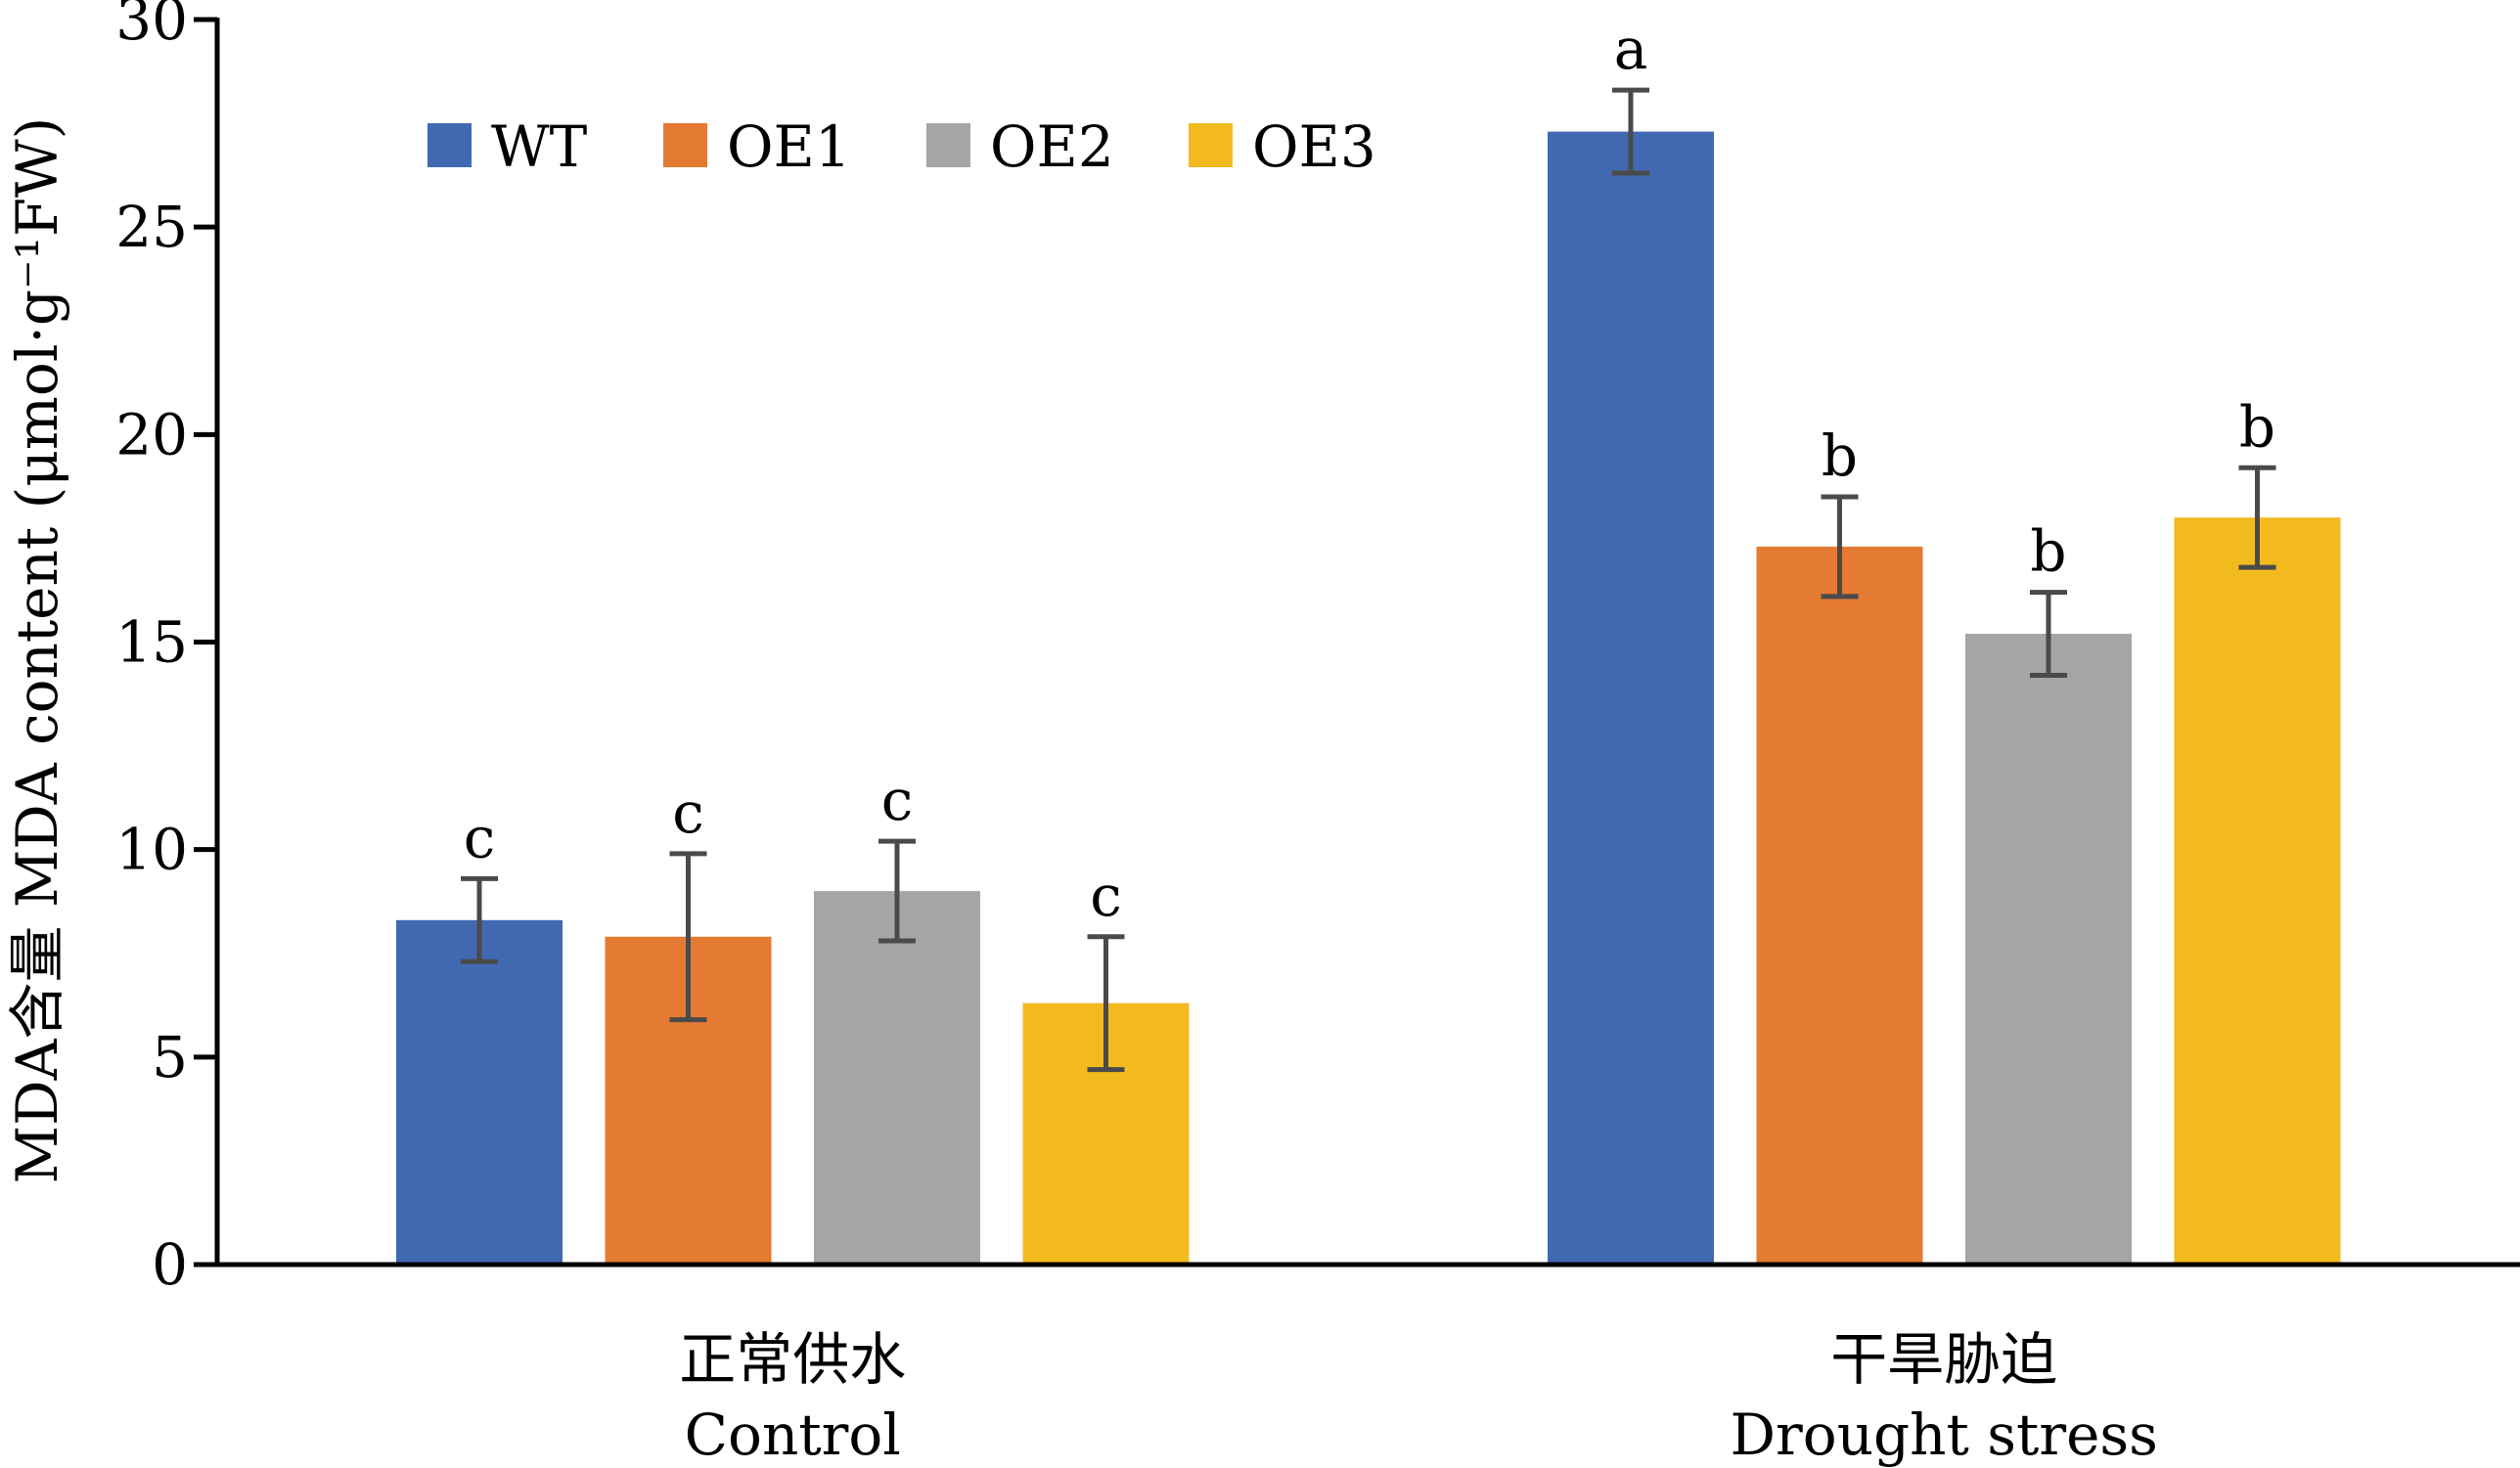 The image size is (2520, 1468). Describe the element at coordinates (1105, 896) in the screenshot. I see `significance-label-oe3-0: c` at that location.